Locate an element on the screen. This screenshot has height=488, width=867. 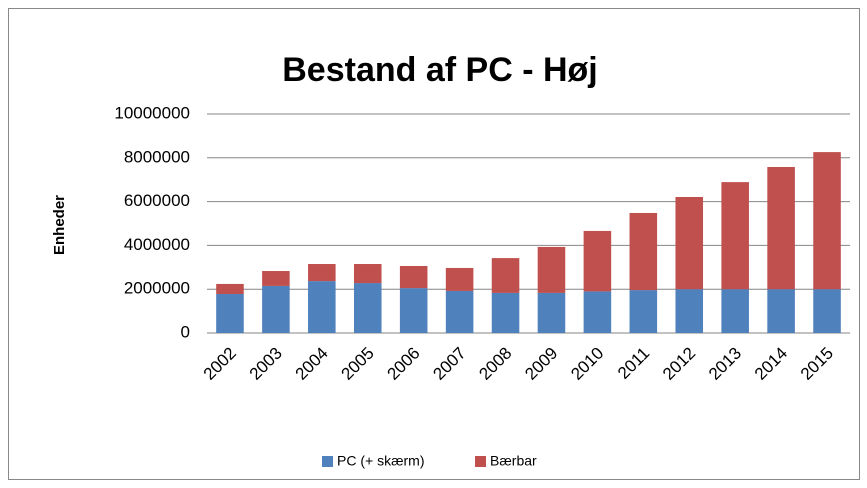
y-tick-label: 2000000 is located at coordinates (157, 288).